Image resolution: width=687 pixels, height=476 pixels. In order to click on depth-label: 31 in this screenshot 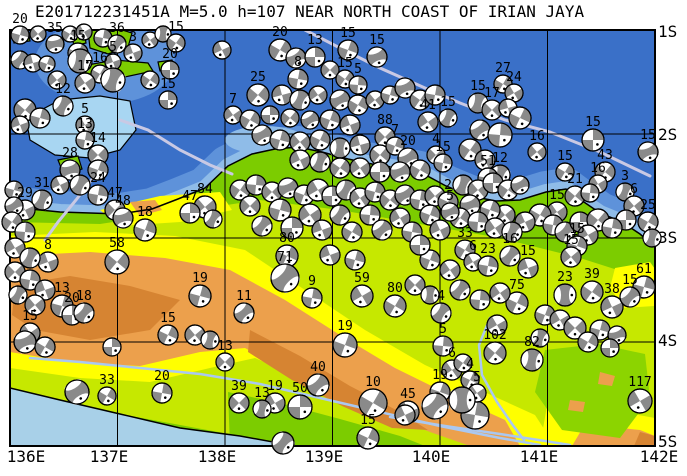, I will do `click(42, 183)`.